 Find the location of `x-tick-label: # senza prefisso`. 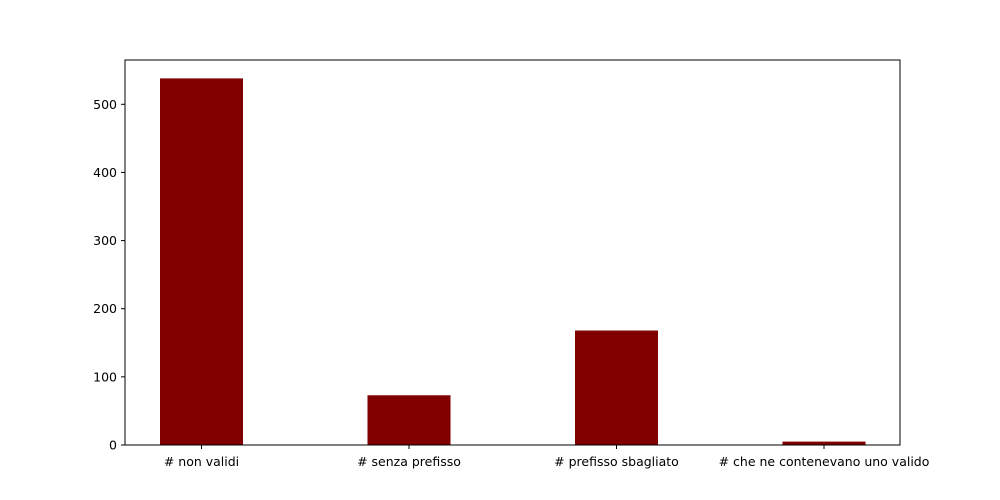

x-tick-label: # senza prefisso is located at coordinates (409, 461).